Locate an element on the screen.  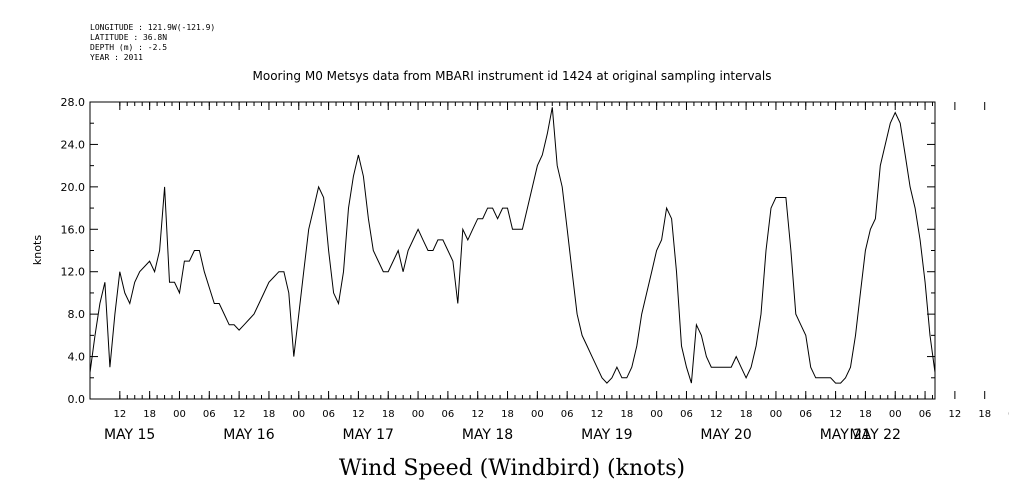
x-day-label: MAY 22 is located at coordinates (875, 435).